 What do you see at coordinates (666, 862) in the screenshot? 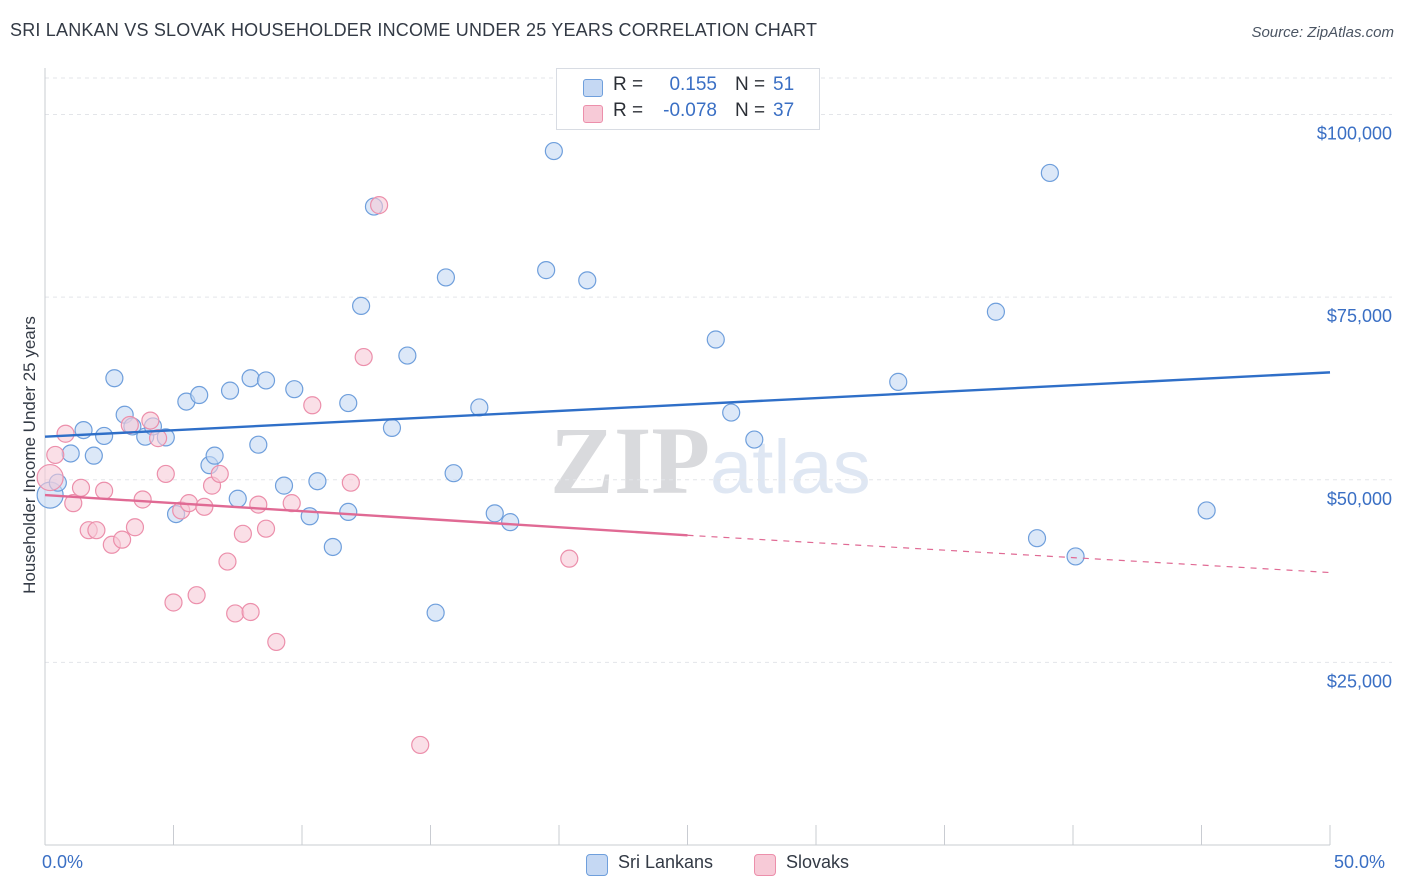
I see `legend-label: Sri Lankans` at bounding box center [666, 862].